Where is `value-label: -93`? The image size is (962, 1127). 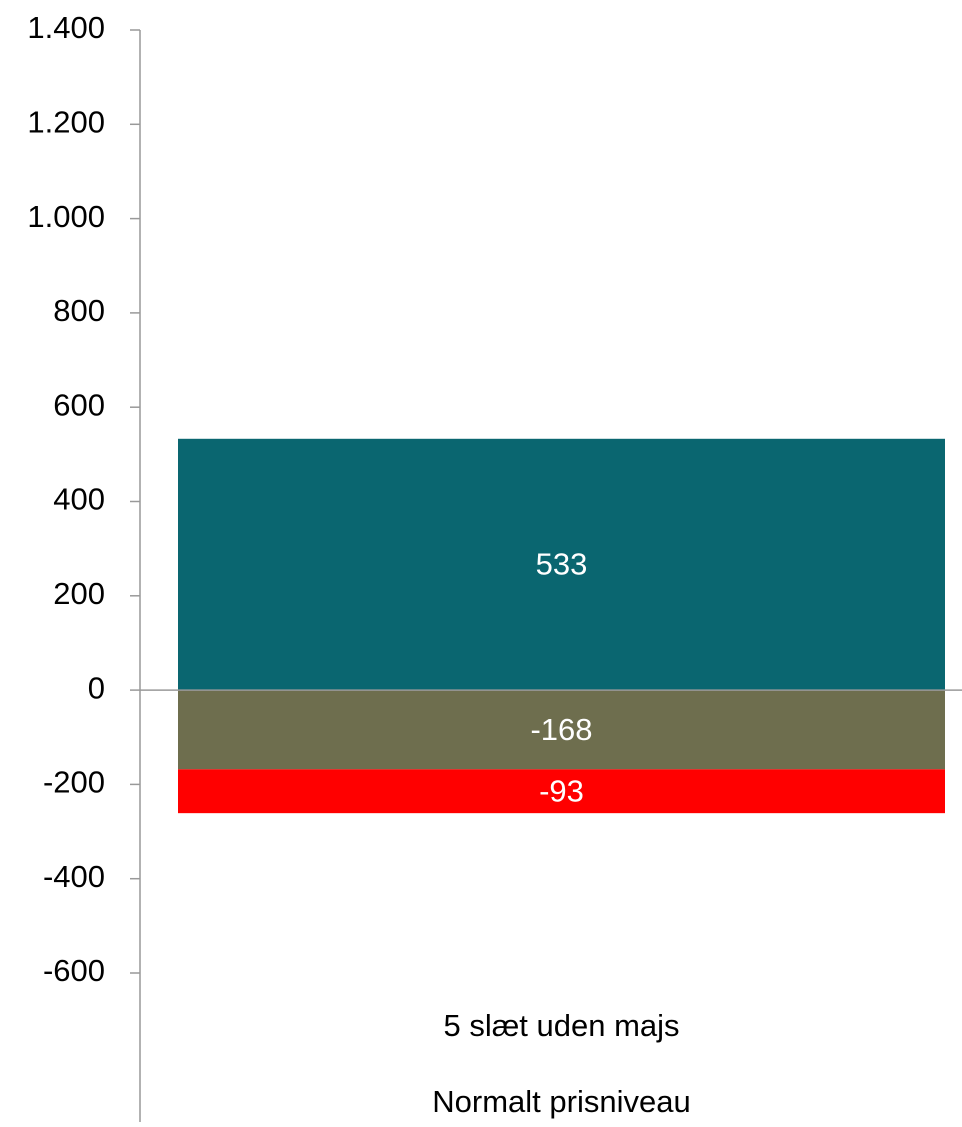 value-label: -93 is located at coordinates (561, 790).